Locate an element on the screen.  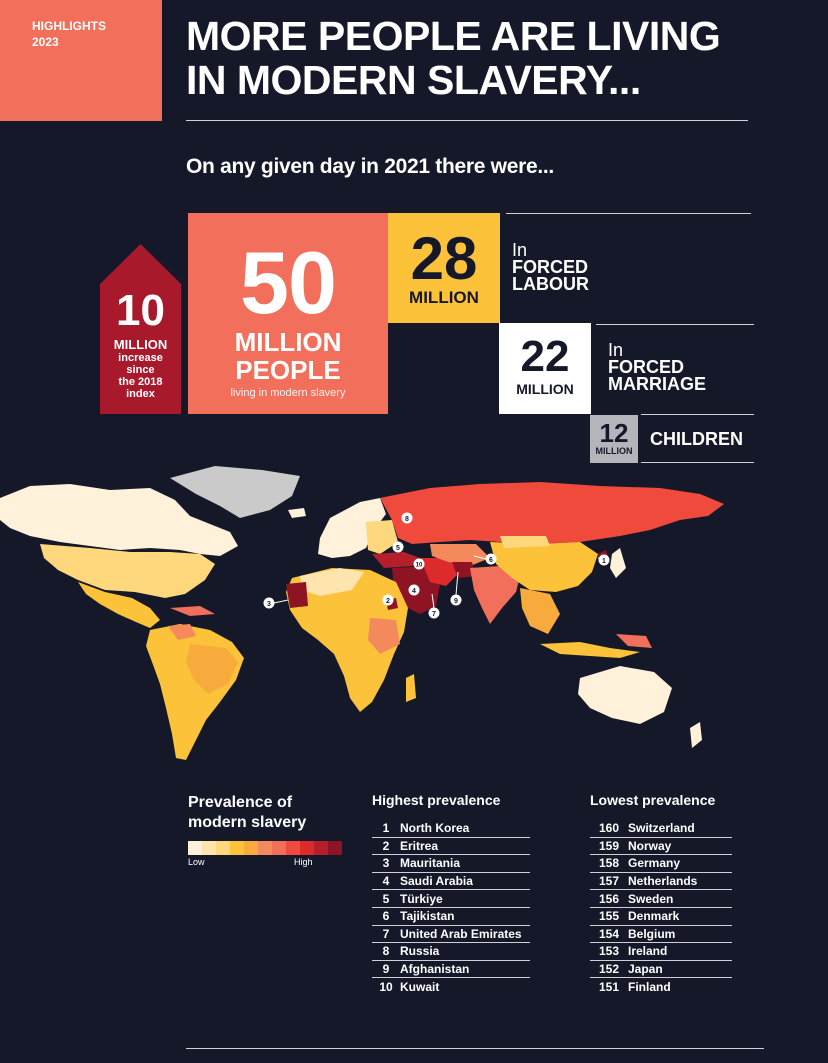
marker-label-3: 3 is located at coordinates (269, 604).